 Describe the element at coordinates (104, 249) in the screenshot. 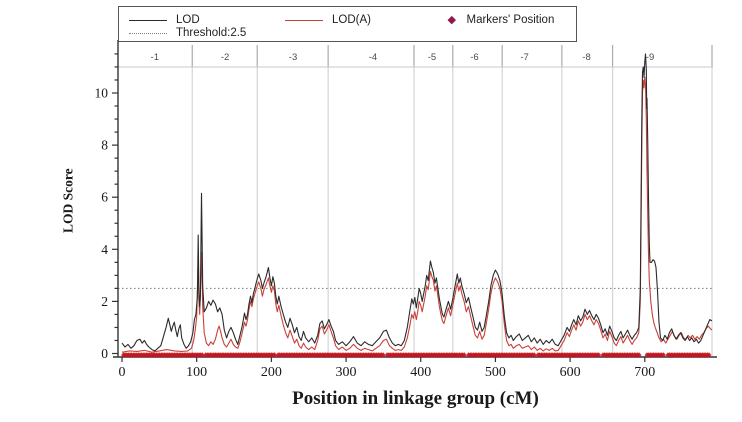

I see `y-tick-label: 4` at that location.